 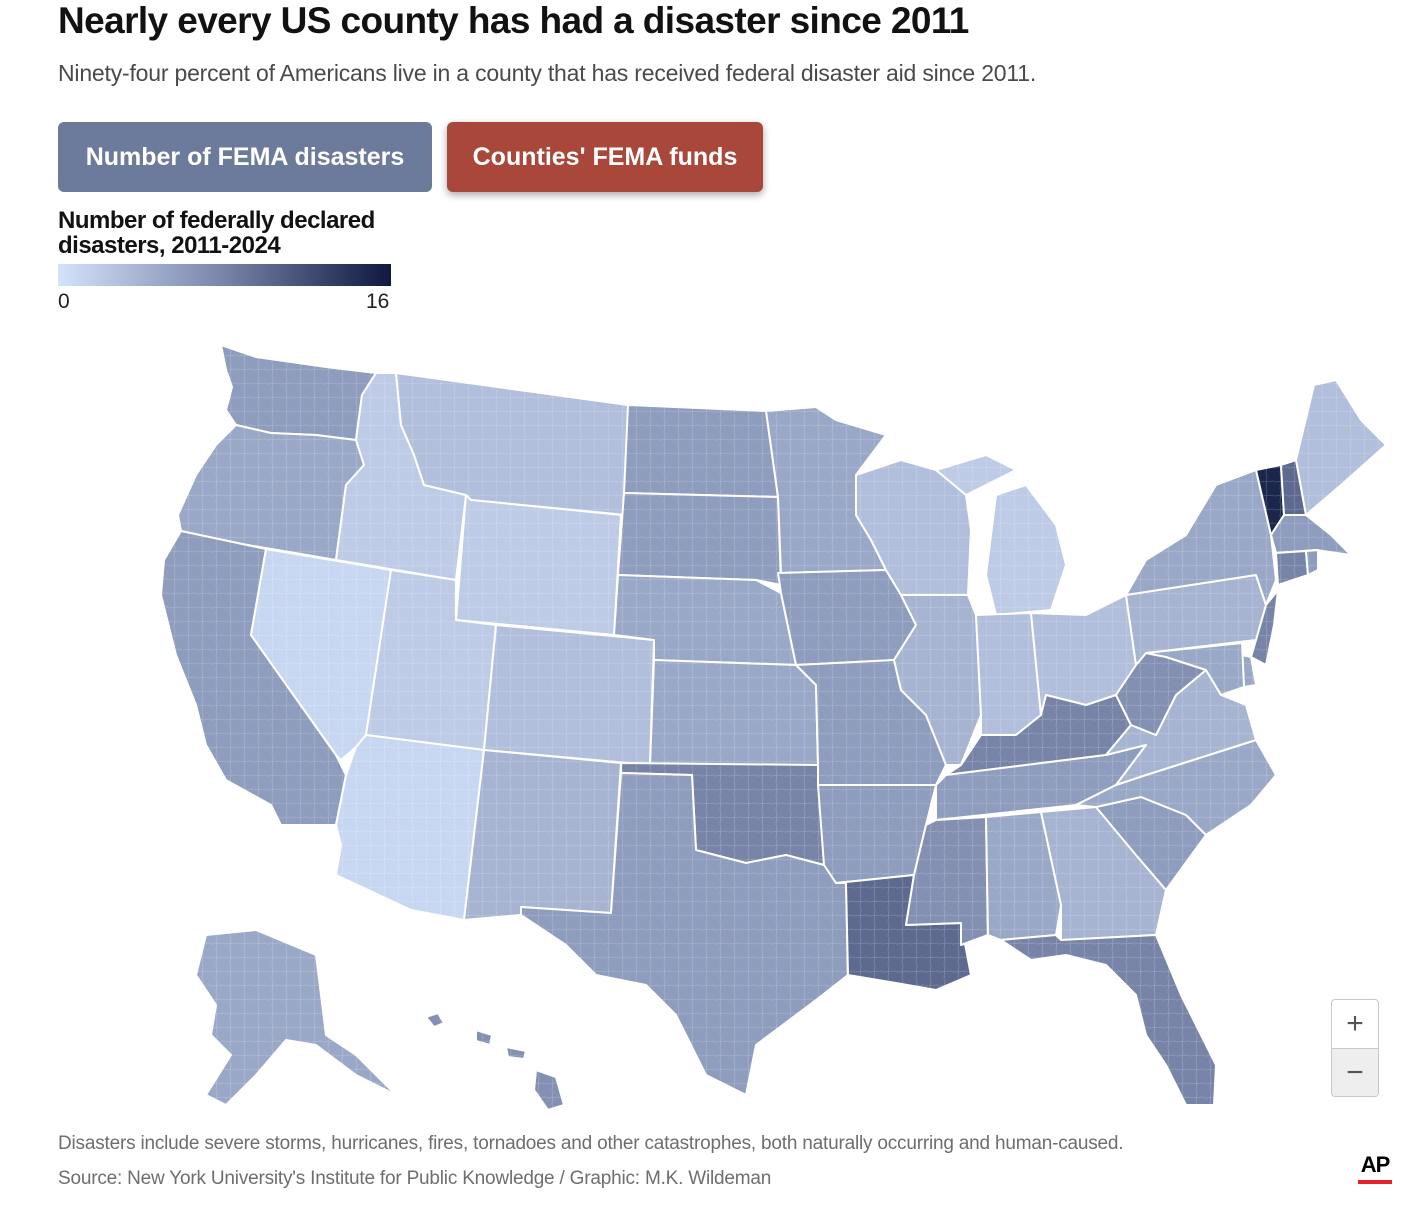 I want to click on ap-logo-text: AP, so click(x=1375, y=1164).